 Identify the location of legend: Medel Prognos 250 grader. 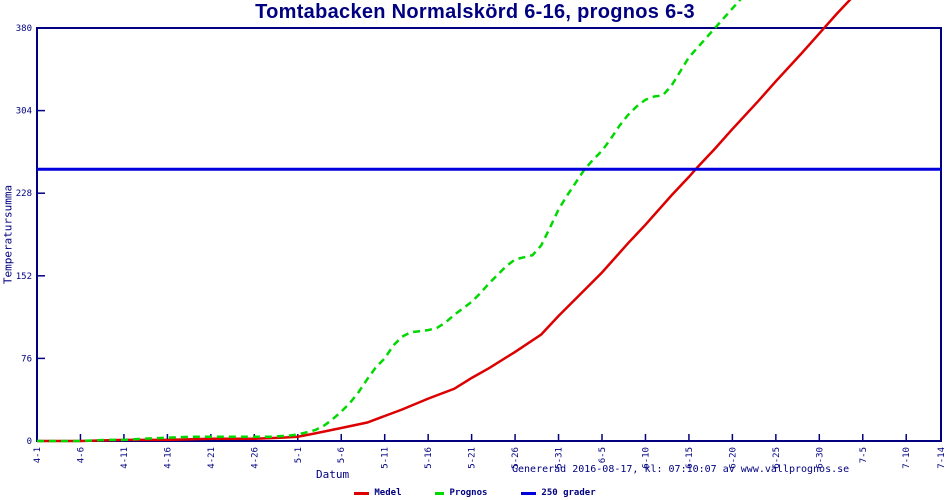
(475, 493).